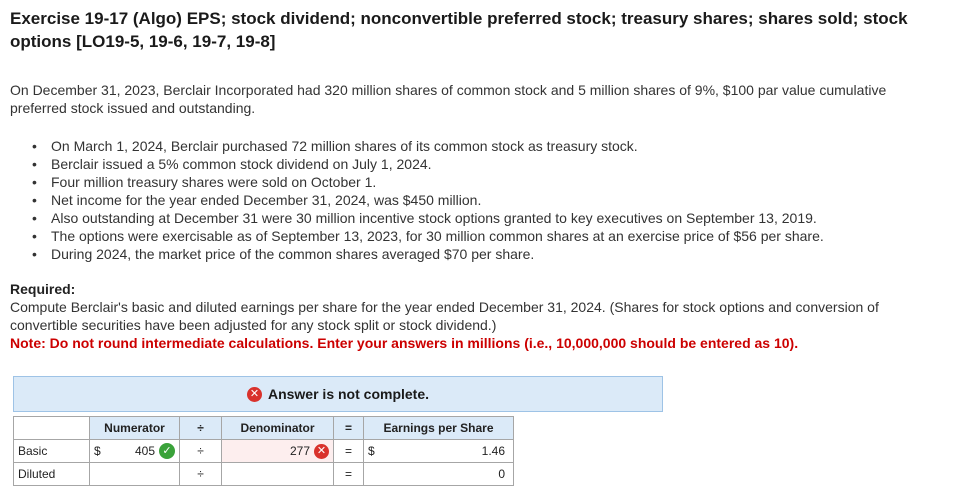 The height and width of the screenshot is (496, 963). Describe the element at coordinates (493, 451) in the screenshot. I see `basic-eps-value: 1.46` at that location.